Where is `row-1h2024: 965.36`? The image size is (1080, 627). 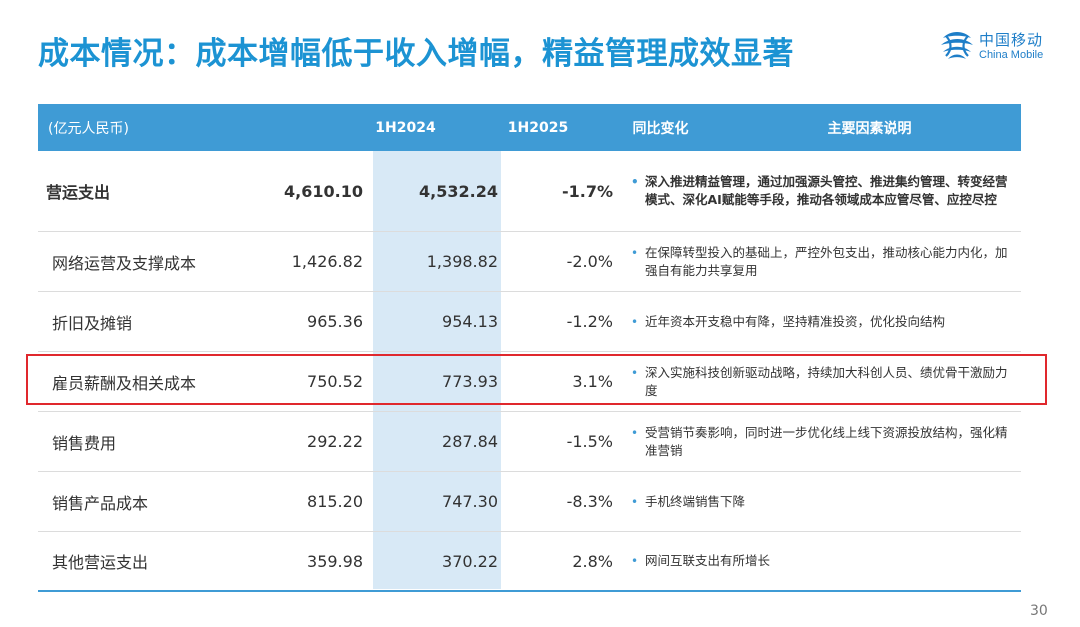
row-1h2024: 965.36 is located at coordinates (335, 321).